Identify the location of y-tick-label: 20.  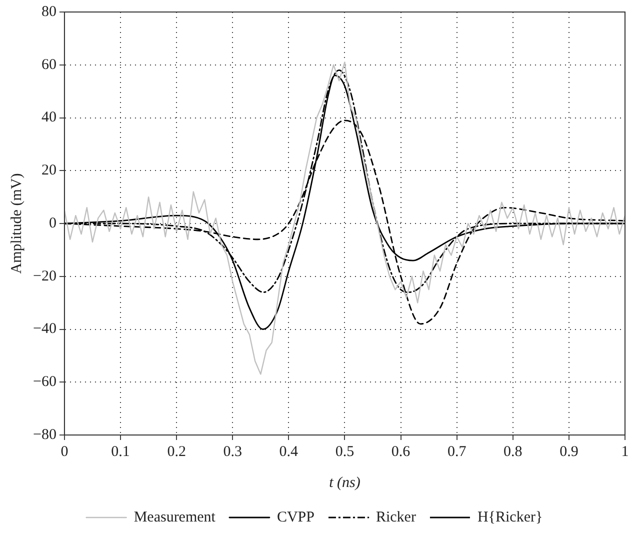
(48, 170).